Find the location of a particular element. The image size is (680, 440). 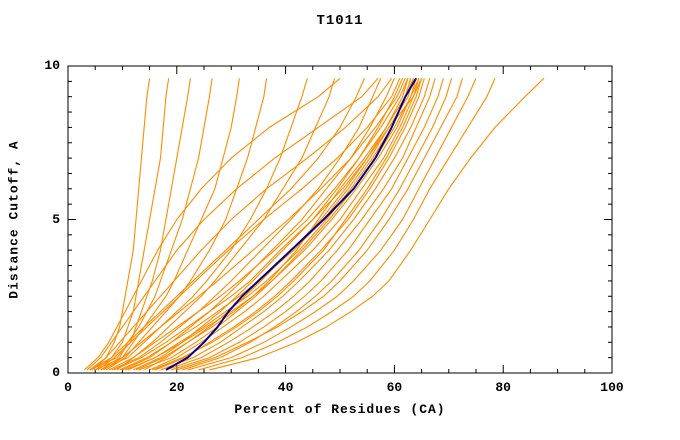

x-tick-label: 40 is located at coordinates (285, 387).